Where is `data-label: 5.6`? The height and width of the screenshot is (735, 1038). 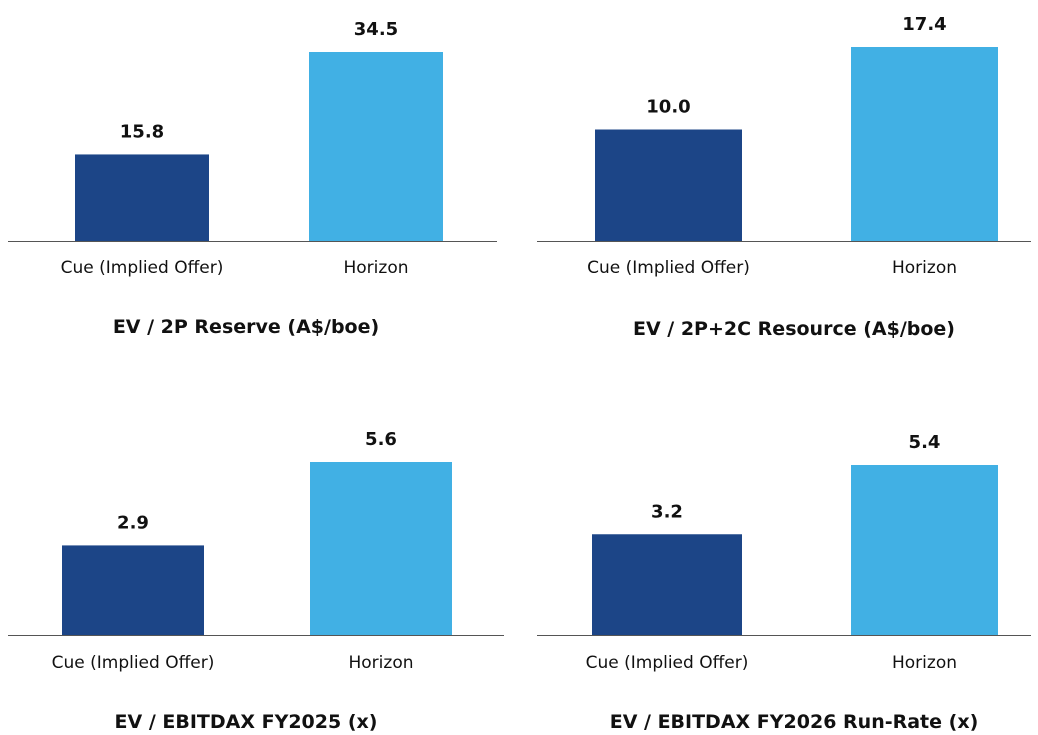
data-label: 5.6 is located at coordinates (381, 439).